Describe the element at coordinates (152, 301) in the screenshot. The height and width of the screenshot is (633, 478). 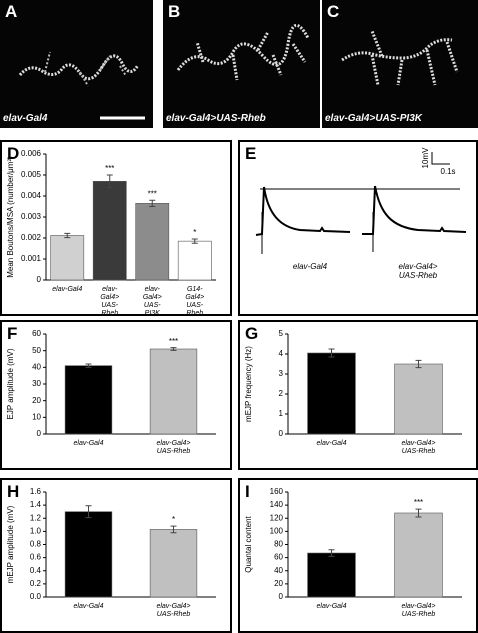
I see `x-tick-label: elav-Gal4> UAS-PI3K` at that location.